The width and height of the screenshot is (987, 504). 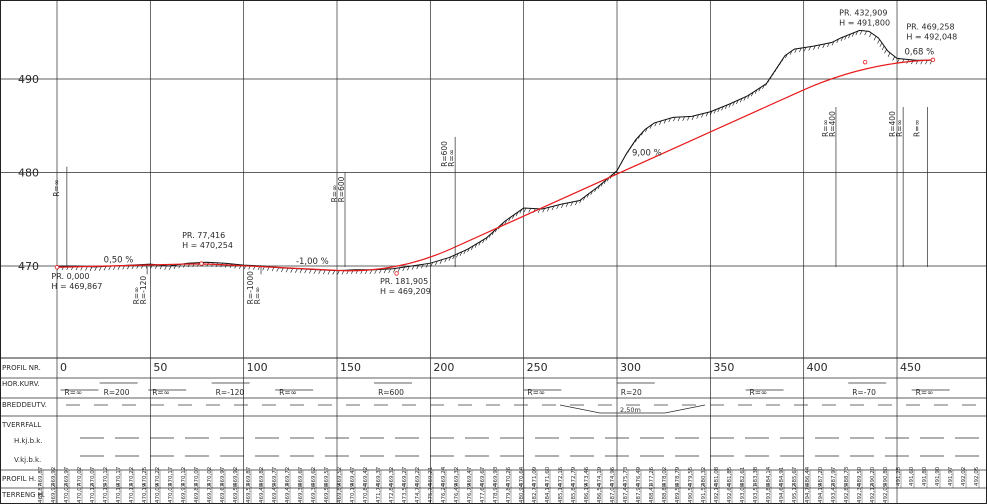 I want to click on profile-height-value: 469,72, so click(x=288, y=476).